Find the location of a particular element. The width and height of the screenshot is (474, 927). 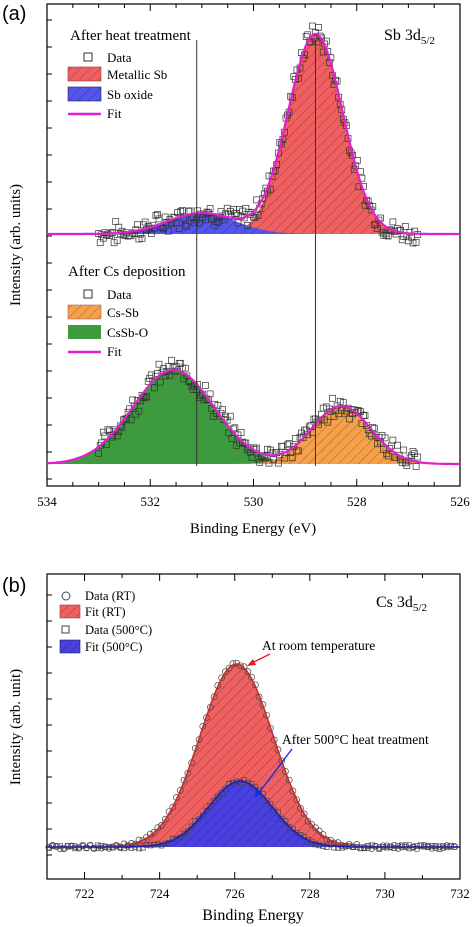

panel-a-ylabel: Intensity (arb. units) is located at coordinates (16, 245).